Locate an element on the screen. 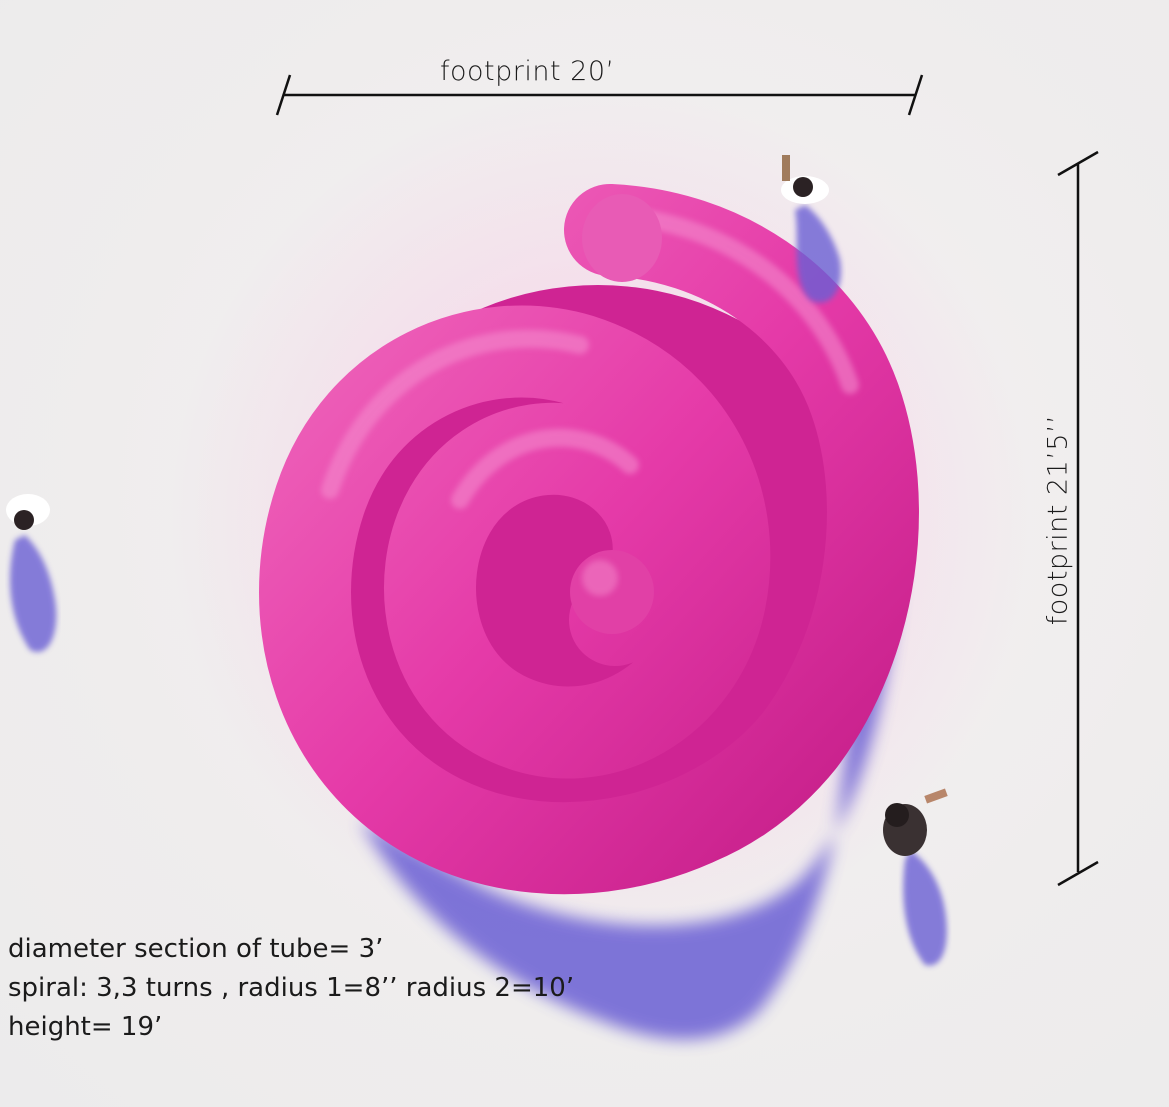  tube-end-cap is located at coordinates (622, 238).